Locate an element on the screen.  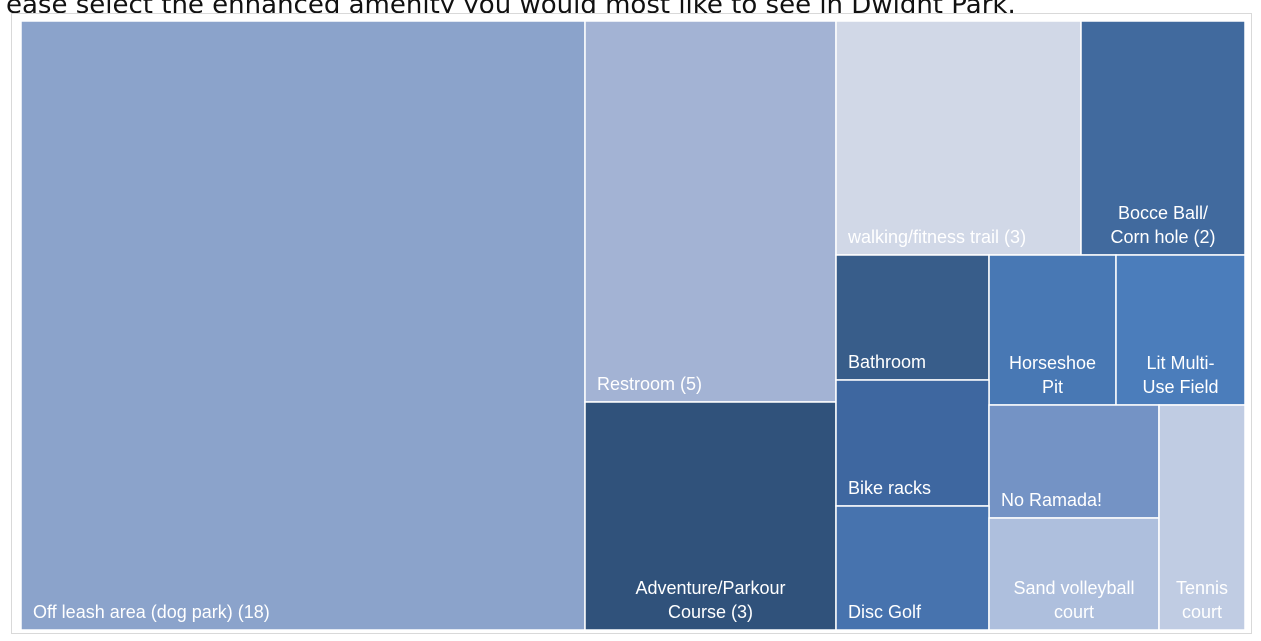
treemap-cell-horseshoe is located at coordinates (1052, 330).